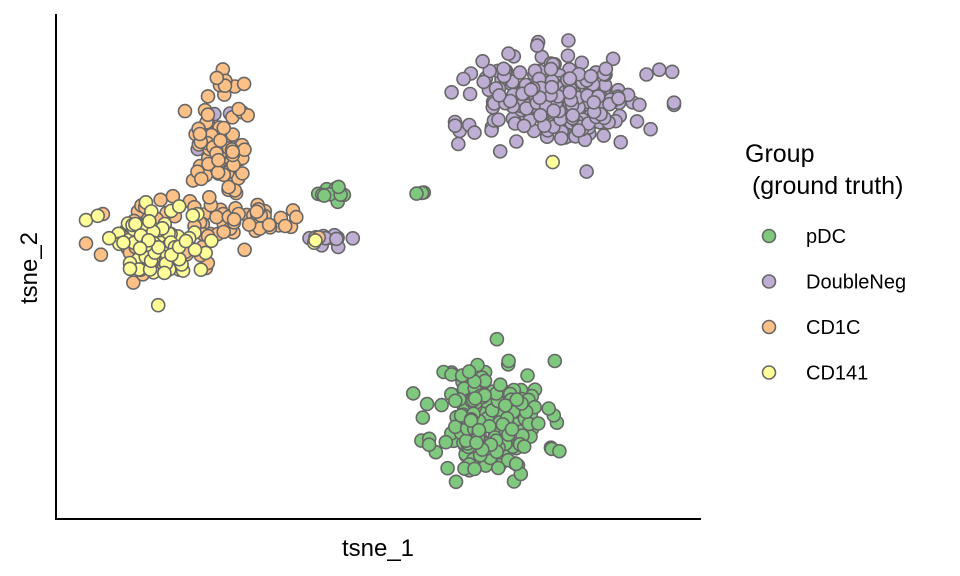 The height and width of the screenshot is (576, 960). Describe the element at coordinates (837, 374) in the screenshot. I see `legend-label: CD141` at that location.